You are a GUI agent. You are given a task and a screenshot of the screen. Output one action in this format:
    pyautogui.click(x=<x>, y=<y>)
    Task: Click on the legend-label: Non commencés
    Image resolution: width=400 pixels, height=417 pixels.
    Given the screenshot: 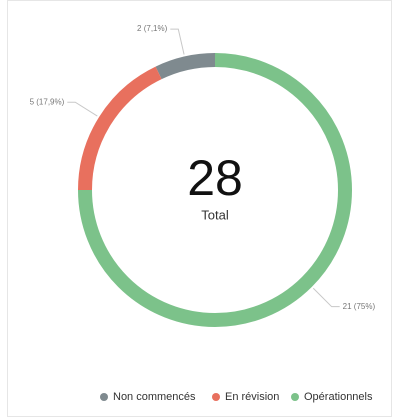 What is the action you would take?
    pyautogui.click(x=154, y=397)
    